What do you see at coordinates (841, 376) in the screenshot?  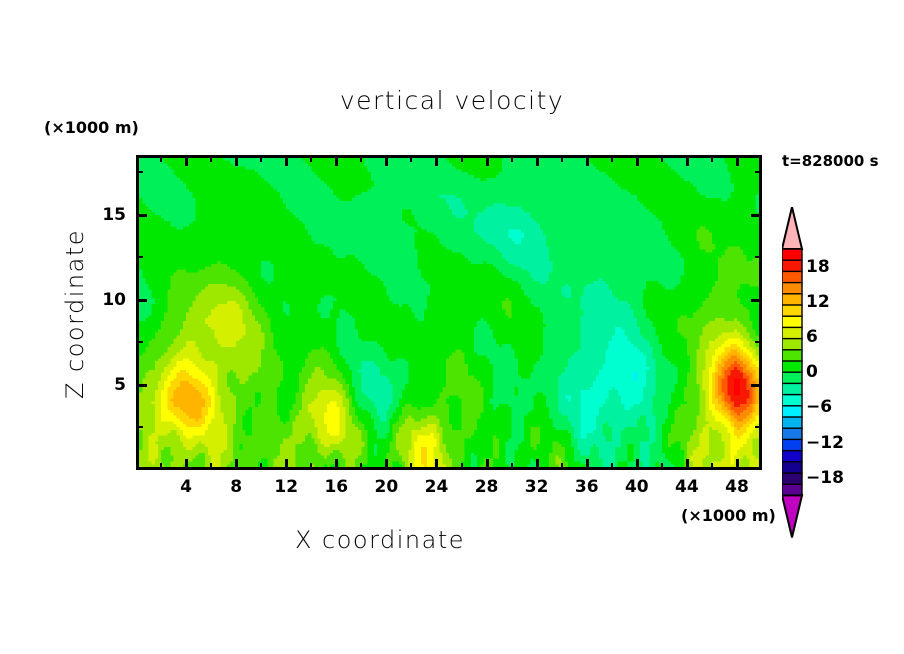 I see `colorbar: 18 12 6 0 −6 −12 −18` at bounding box center [841, 376].